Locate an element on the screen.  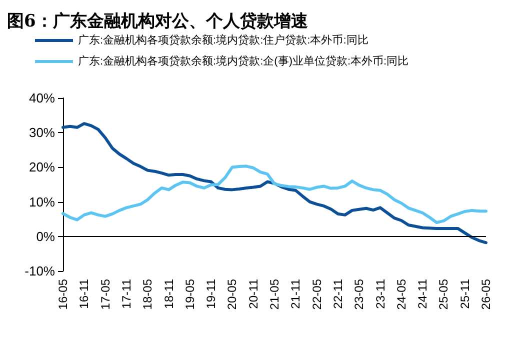
y-tick-label: 40% is located at coordinates (42, 98).